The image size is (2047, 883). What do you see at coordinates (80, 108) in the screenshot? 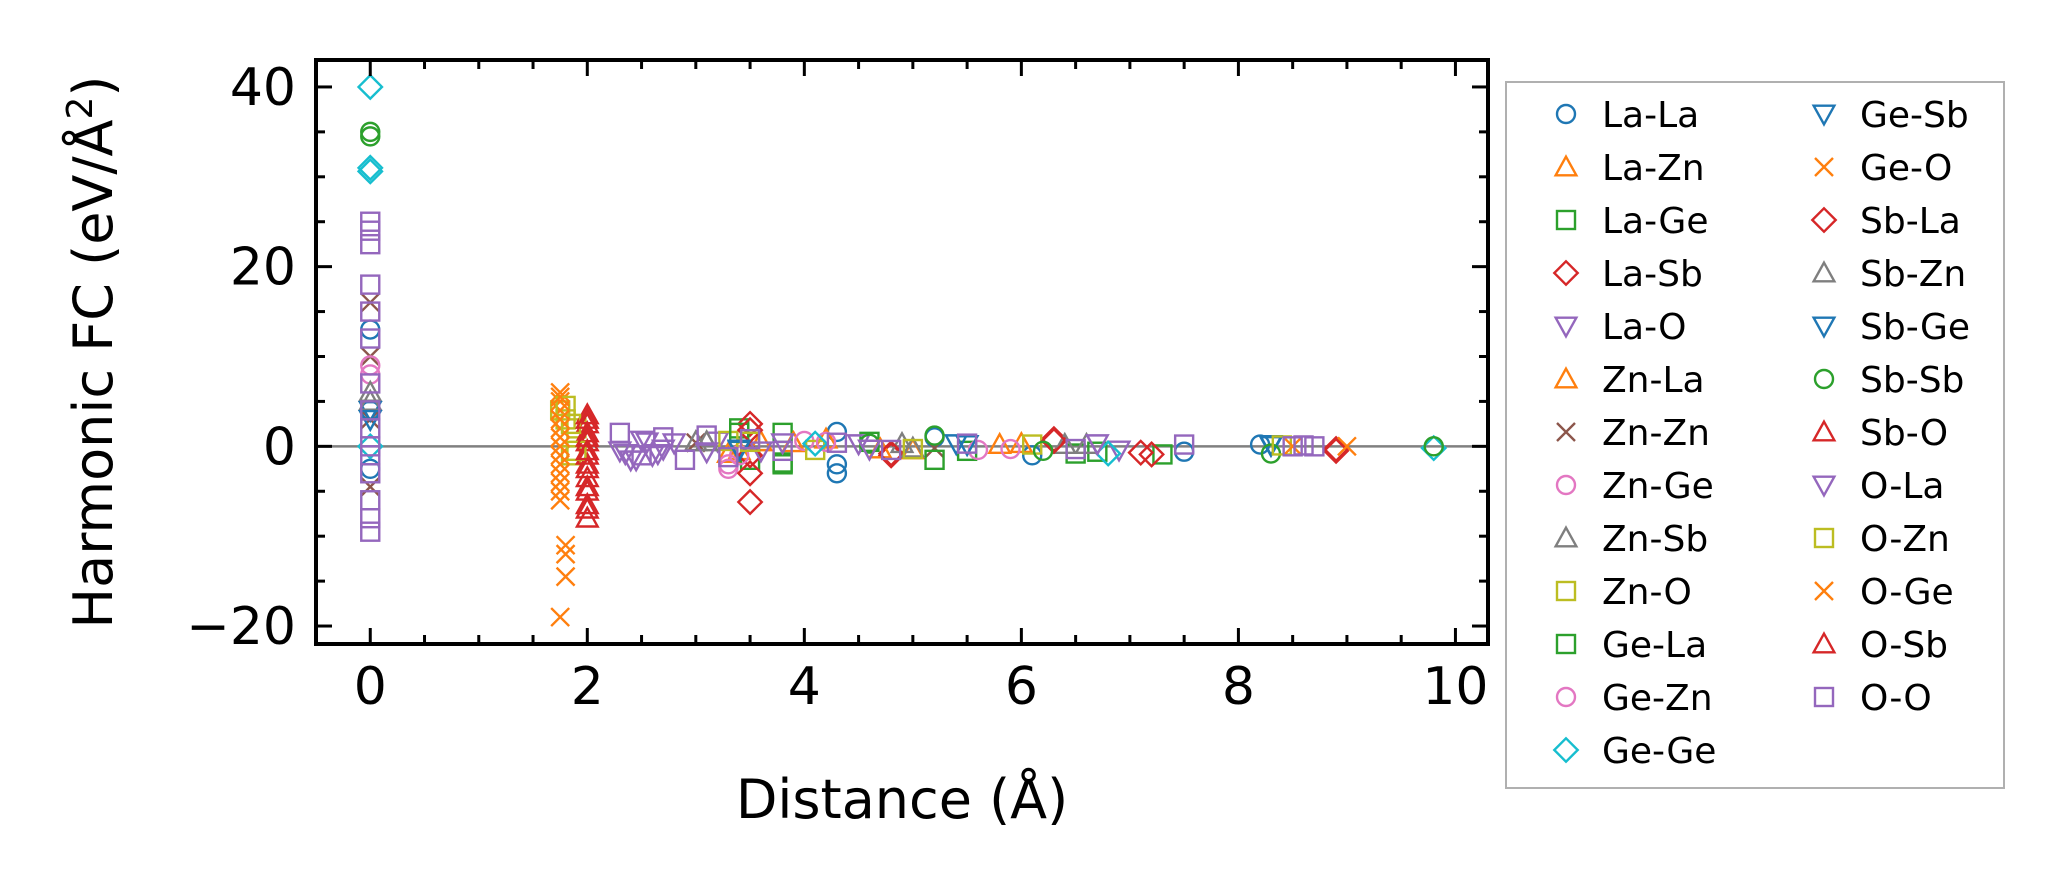
I see `y-axis-label-superscript: 2` at bounding box center [80, 108].